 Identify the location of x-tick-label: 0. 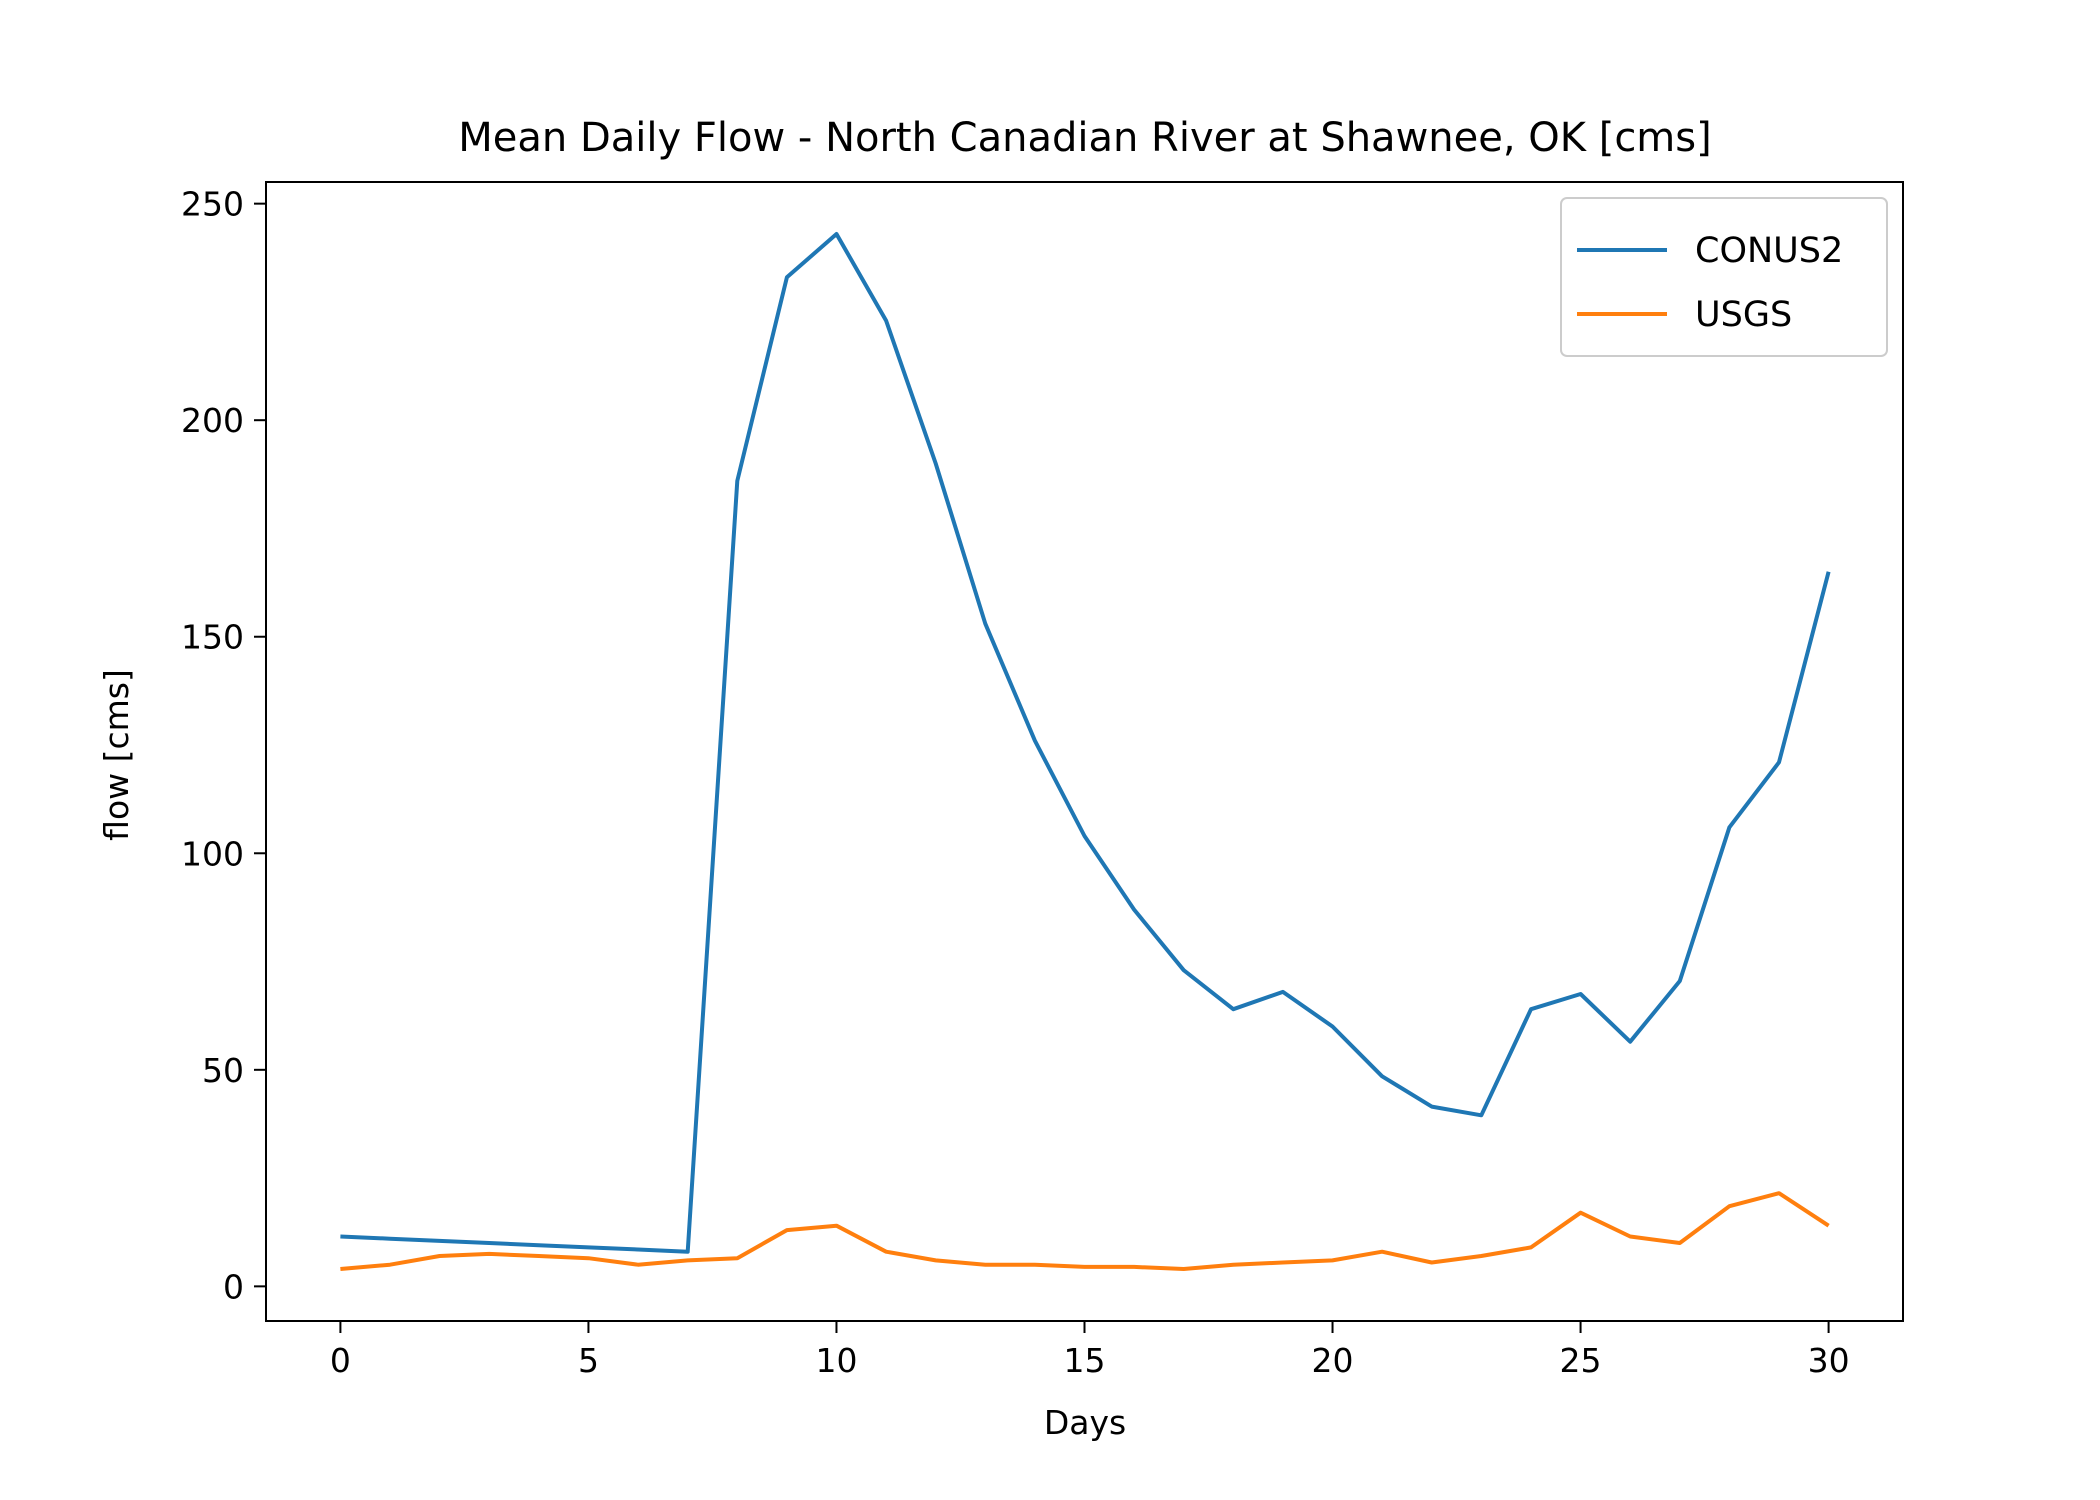
(340, 1360).